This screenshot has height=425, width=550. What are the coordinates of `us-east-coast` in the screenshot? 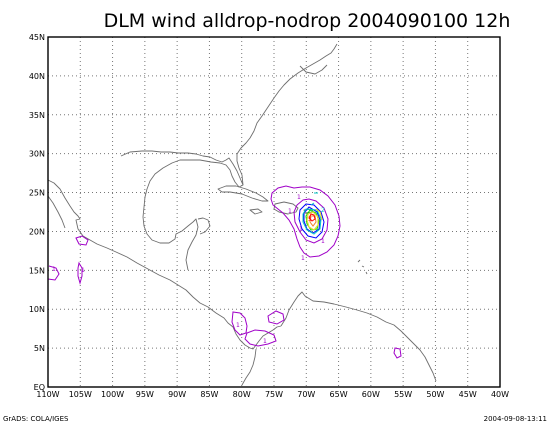 It's located at (287, 114).